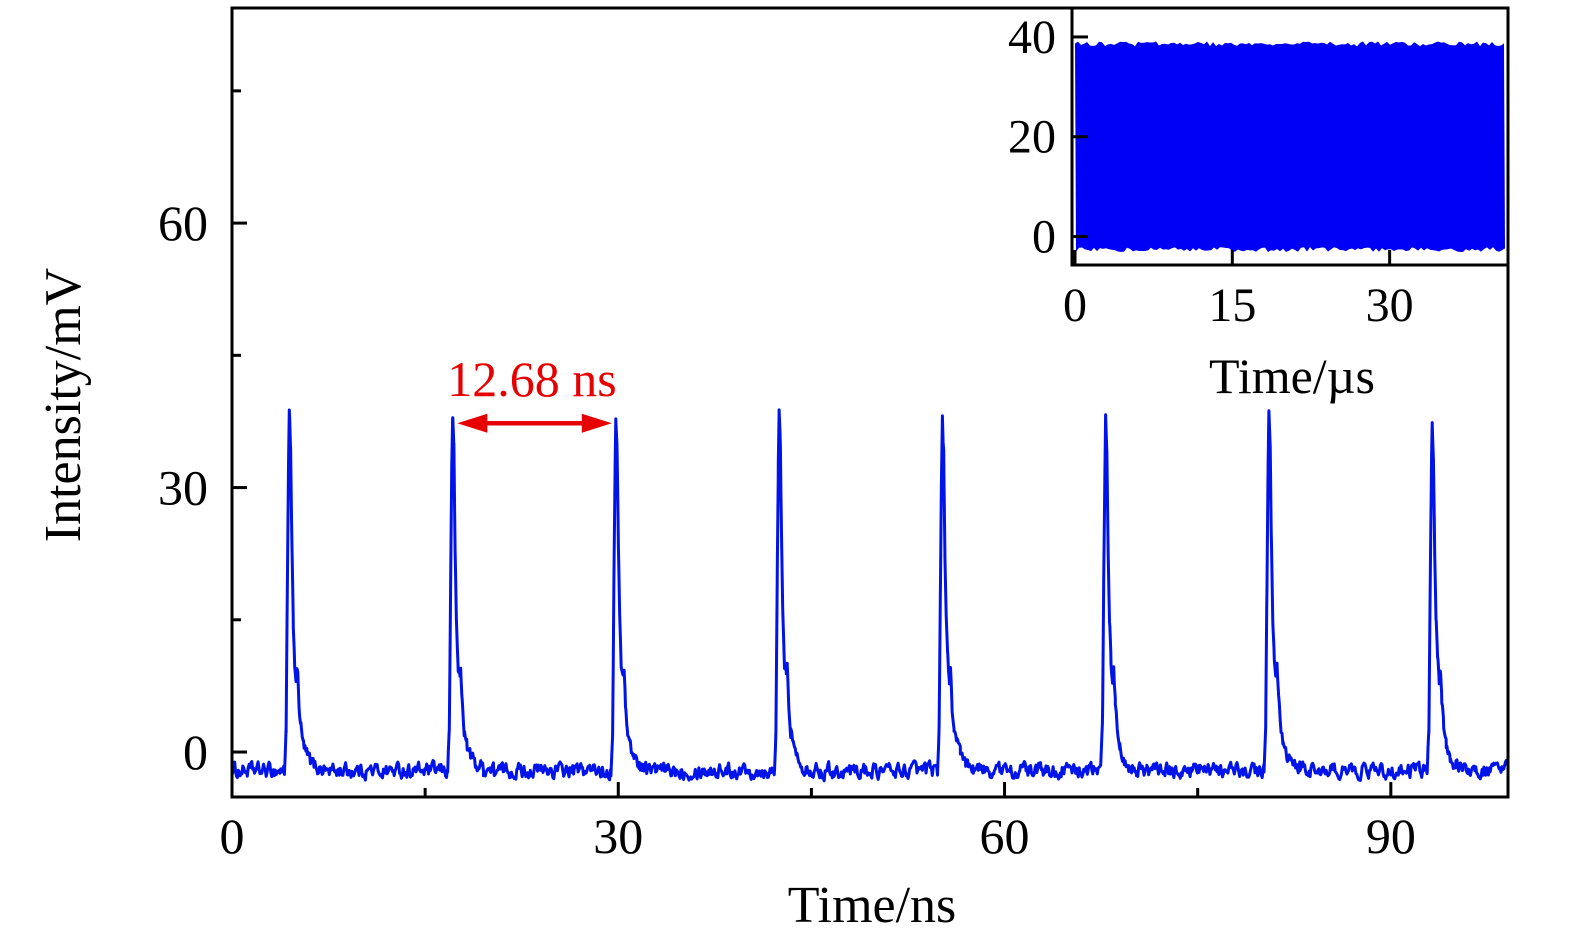 The width and height of the screenshot is (1575, 945). Describe the element at coordinates (195, 752) in the screenshot. I see `y-tick-label: 0` at that location.